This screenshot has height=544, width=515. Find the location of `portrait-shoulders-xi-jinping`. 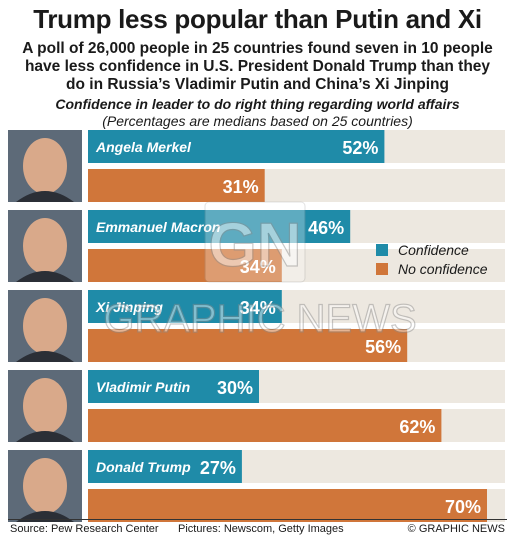

portrait-shoulders-xi-jinping is located at coordinates (45, 356).